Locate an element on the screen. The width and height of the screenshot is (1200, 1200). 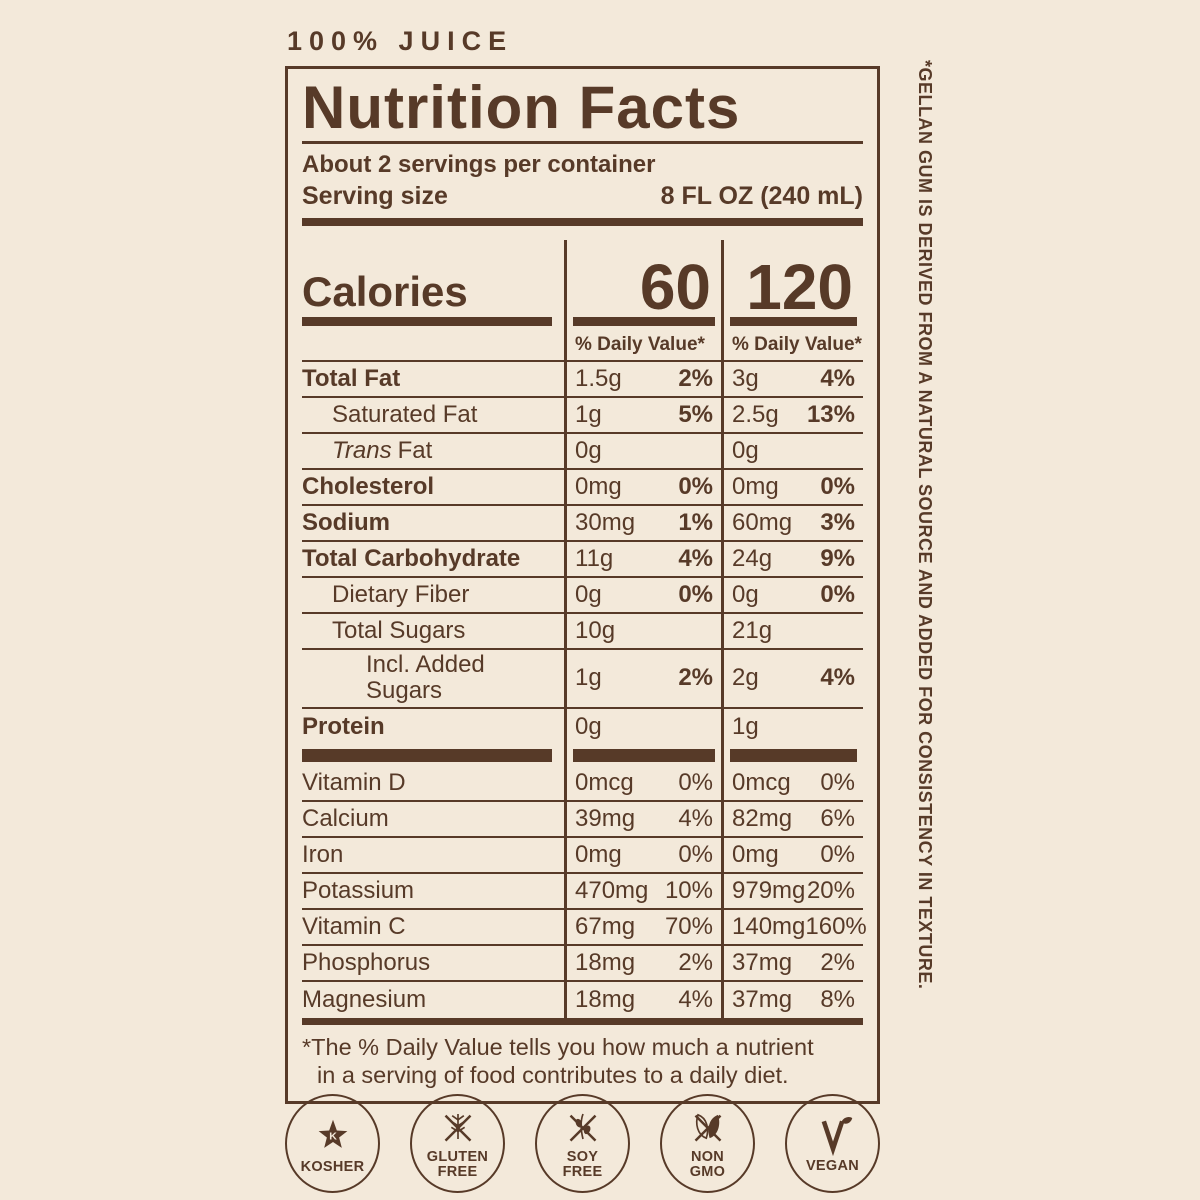
amount: 60mg is located at coordinates (762, 522).